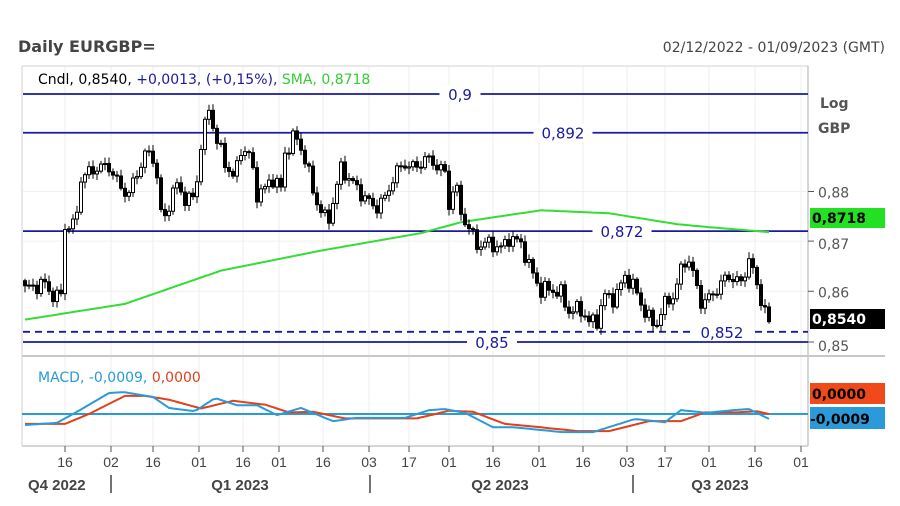  I want to click on quarter-q1-2023: Q1 2023, so click(240, 485).